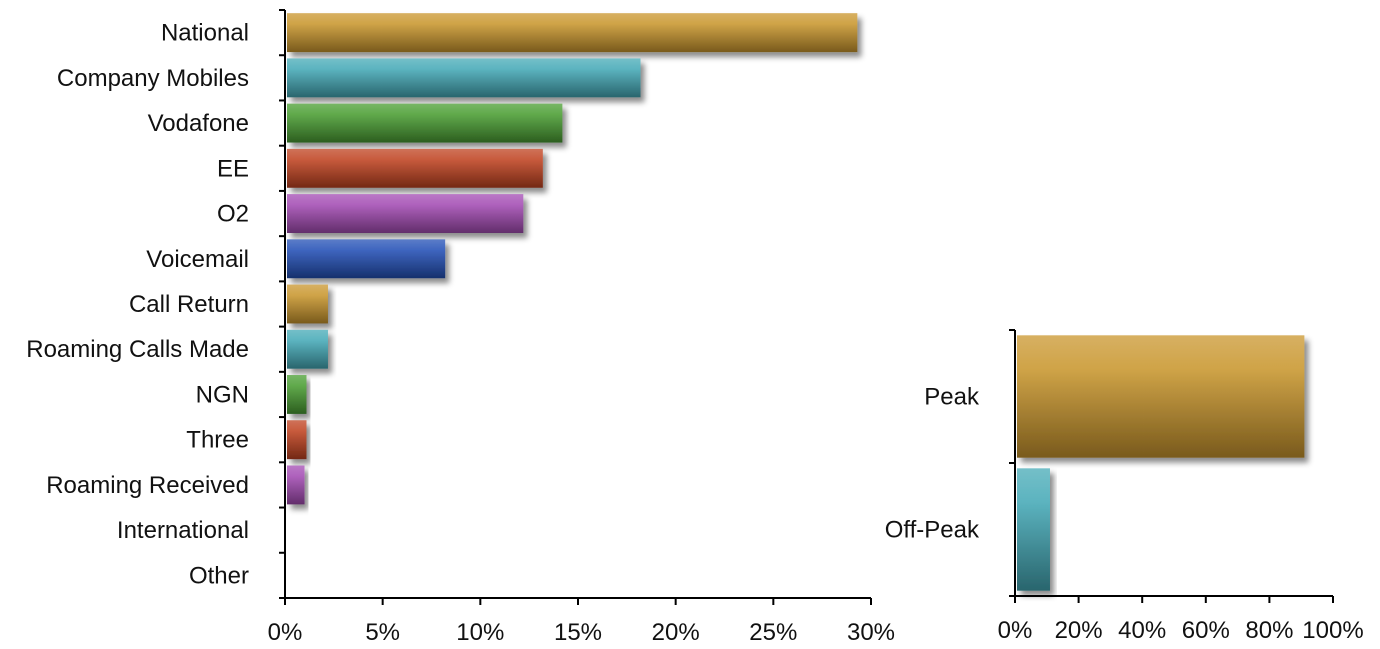 Image resolution: width=1380 pixels, height=649 pixels. What do you see at coordinates (198, 123) in the screenshot?
I see `category-label: Vodafone` at bounding box center [198, 123].